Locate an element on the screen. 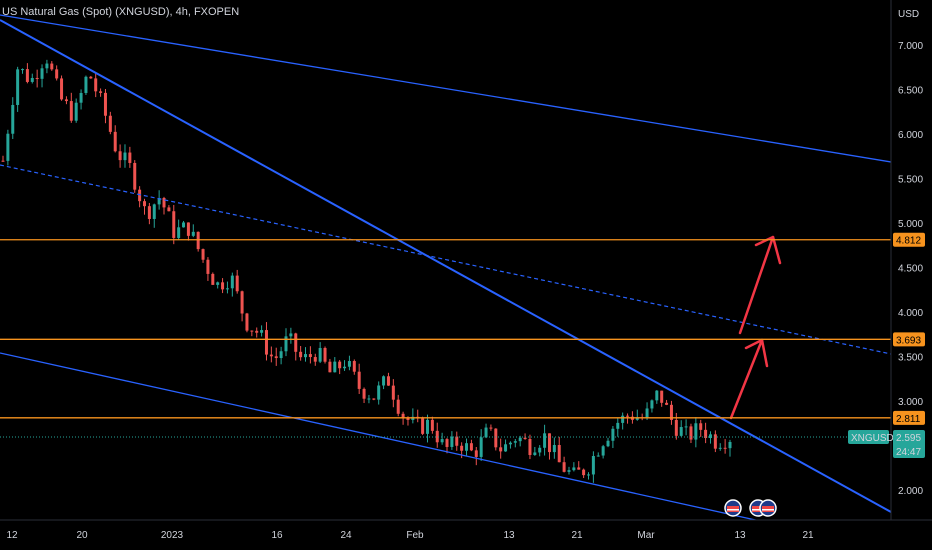 The height and width of the screenshot is (550, 932). current-price-label: 2.595 is located at coordinates (908, 438).